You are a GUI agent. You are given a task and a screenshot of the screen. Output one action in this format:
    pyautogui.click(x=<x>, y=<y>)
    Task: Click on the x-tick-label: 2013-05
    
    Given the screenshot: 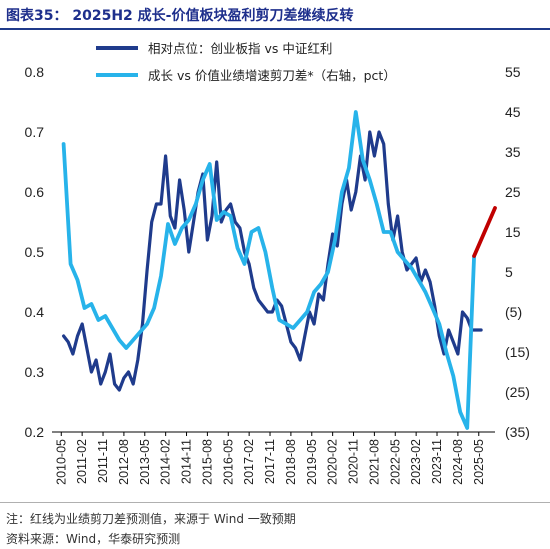 What is the action you would take?
    pyautogui.click(x=145, y=462)
    